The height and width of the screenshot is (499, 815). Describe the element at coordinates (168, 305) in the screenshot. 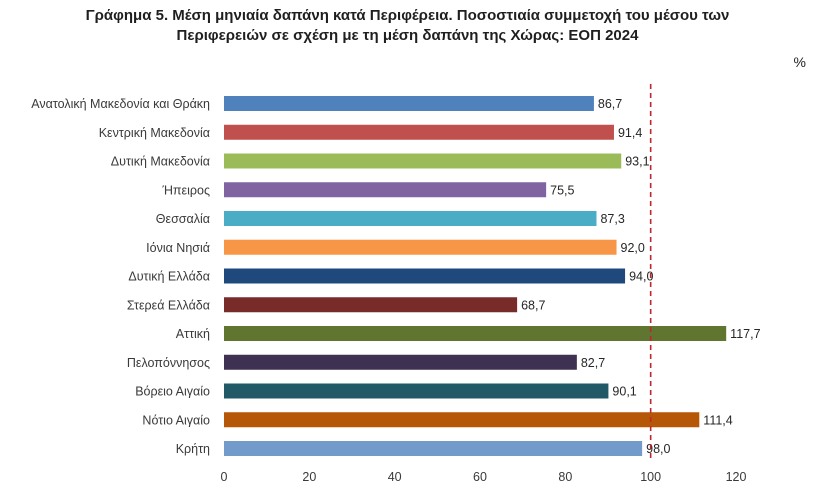

I see `category-label: Στερεά Ελλάδα` at that location.